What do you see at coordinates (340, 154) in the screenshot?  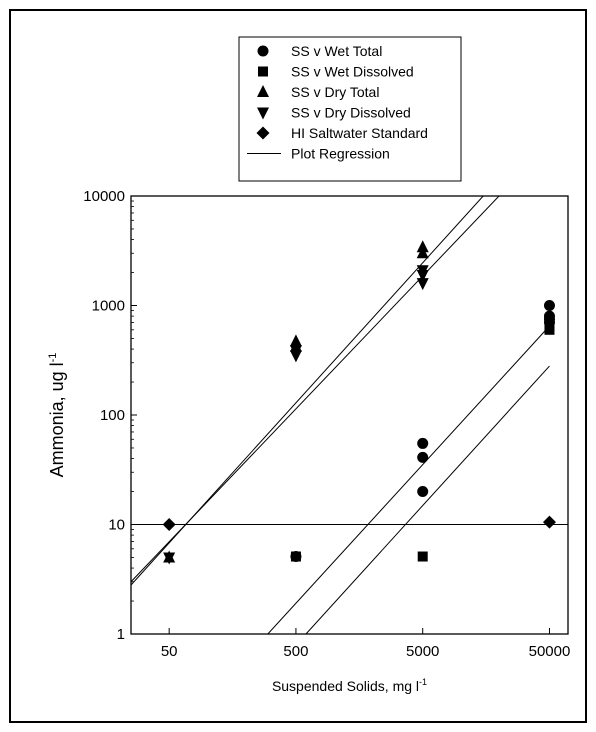 I see `legend-label: Plot Regression` at bounding box center [340, 154].